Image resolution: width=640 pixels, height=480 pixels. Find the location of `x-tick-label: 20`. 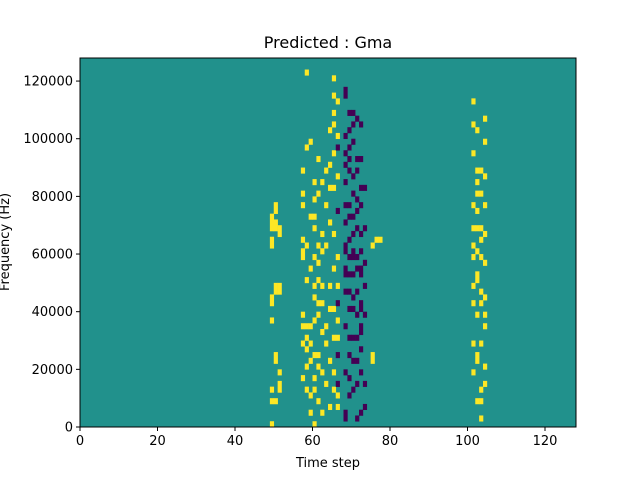

x-tick-label: 20 is located at coordinates (157, 441).